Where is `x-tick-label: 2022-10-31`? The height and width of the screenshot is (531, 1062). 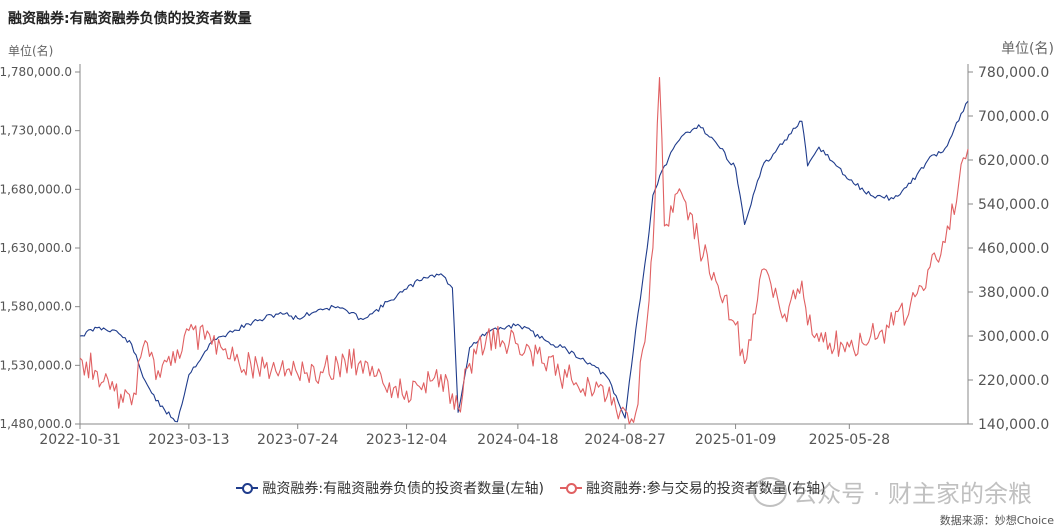 x-tick-label: 2022-10-31 is located at coordinates (79, 440).